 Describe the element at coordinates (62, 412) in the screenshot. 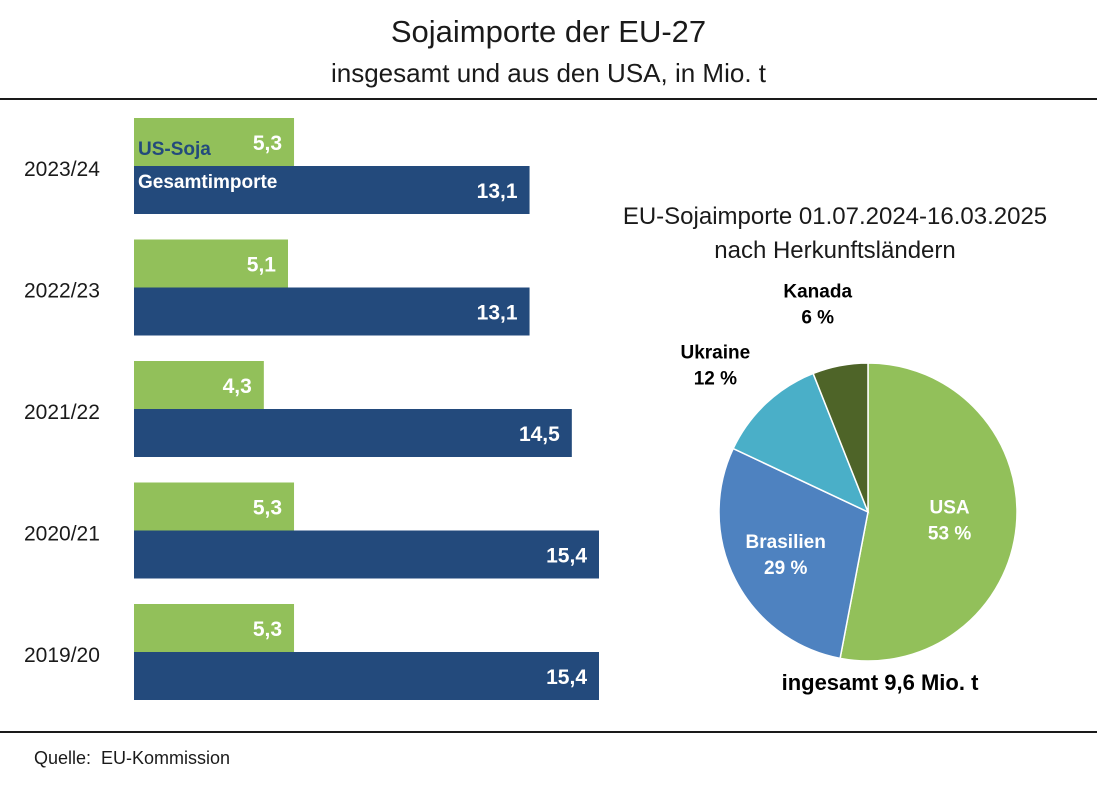

I see `category-label: 2021/22` at that location.